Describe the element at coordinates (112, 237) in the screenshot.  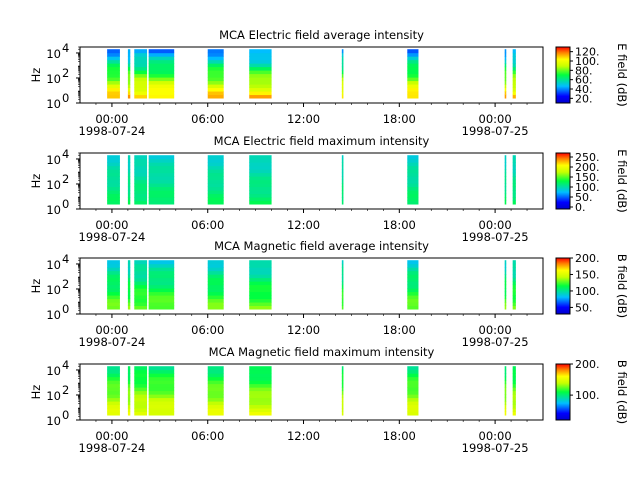
I see `x-date-label: 1998-07-24` at that location.